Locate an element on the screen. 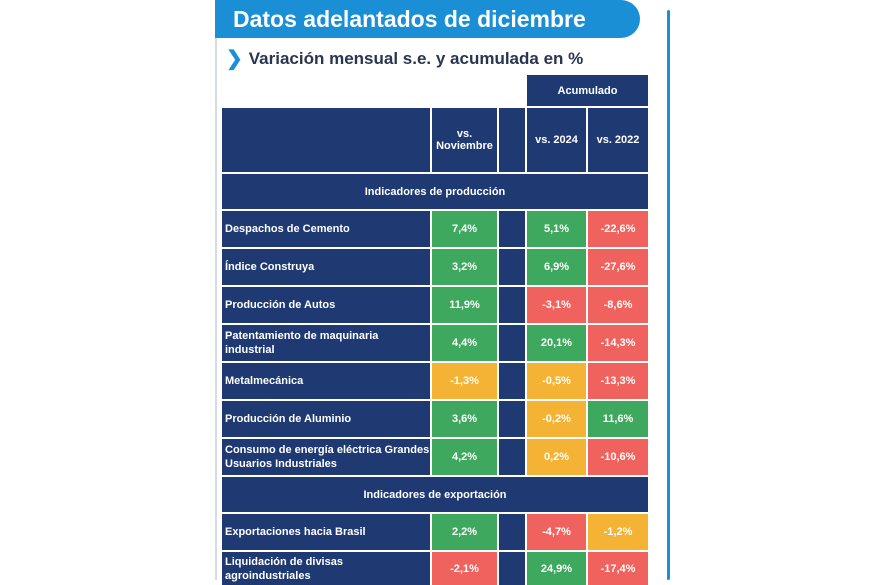 Image resolution: width=870 pixels, height=585 pixels. value-cell: -3,1% is located at coordinates (556, 305).